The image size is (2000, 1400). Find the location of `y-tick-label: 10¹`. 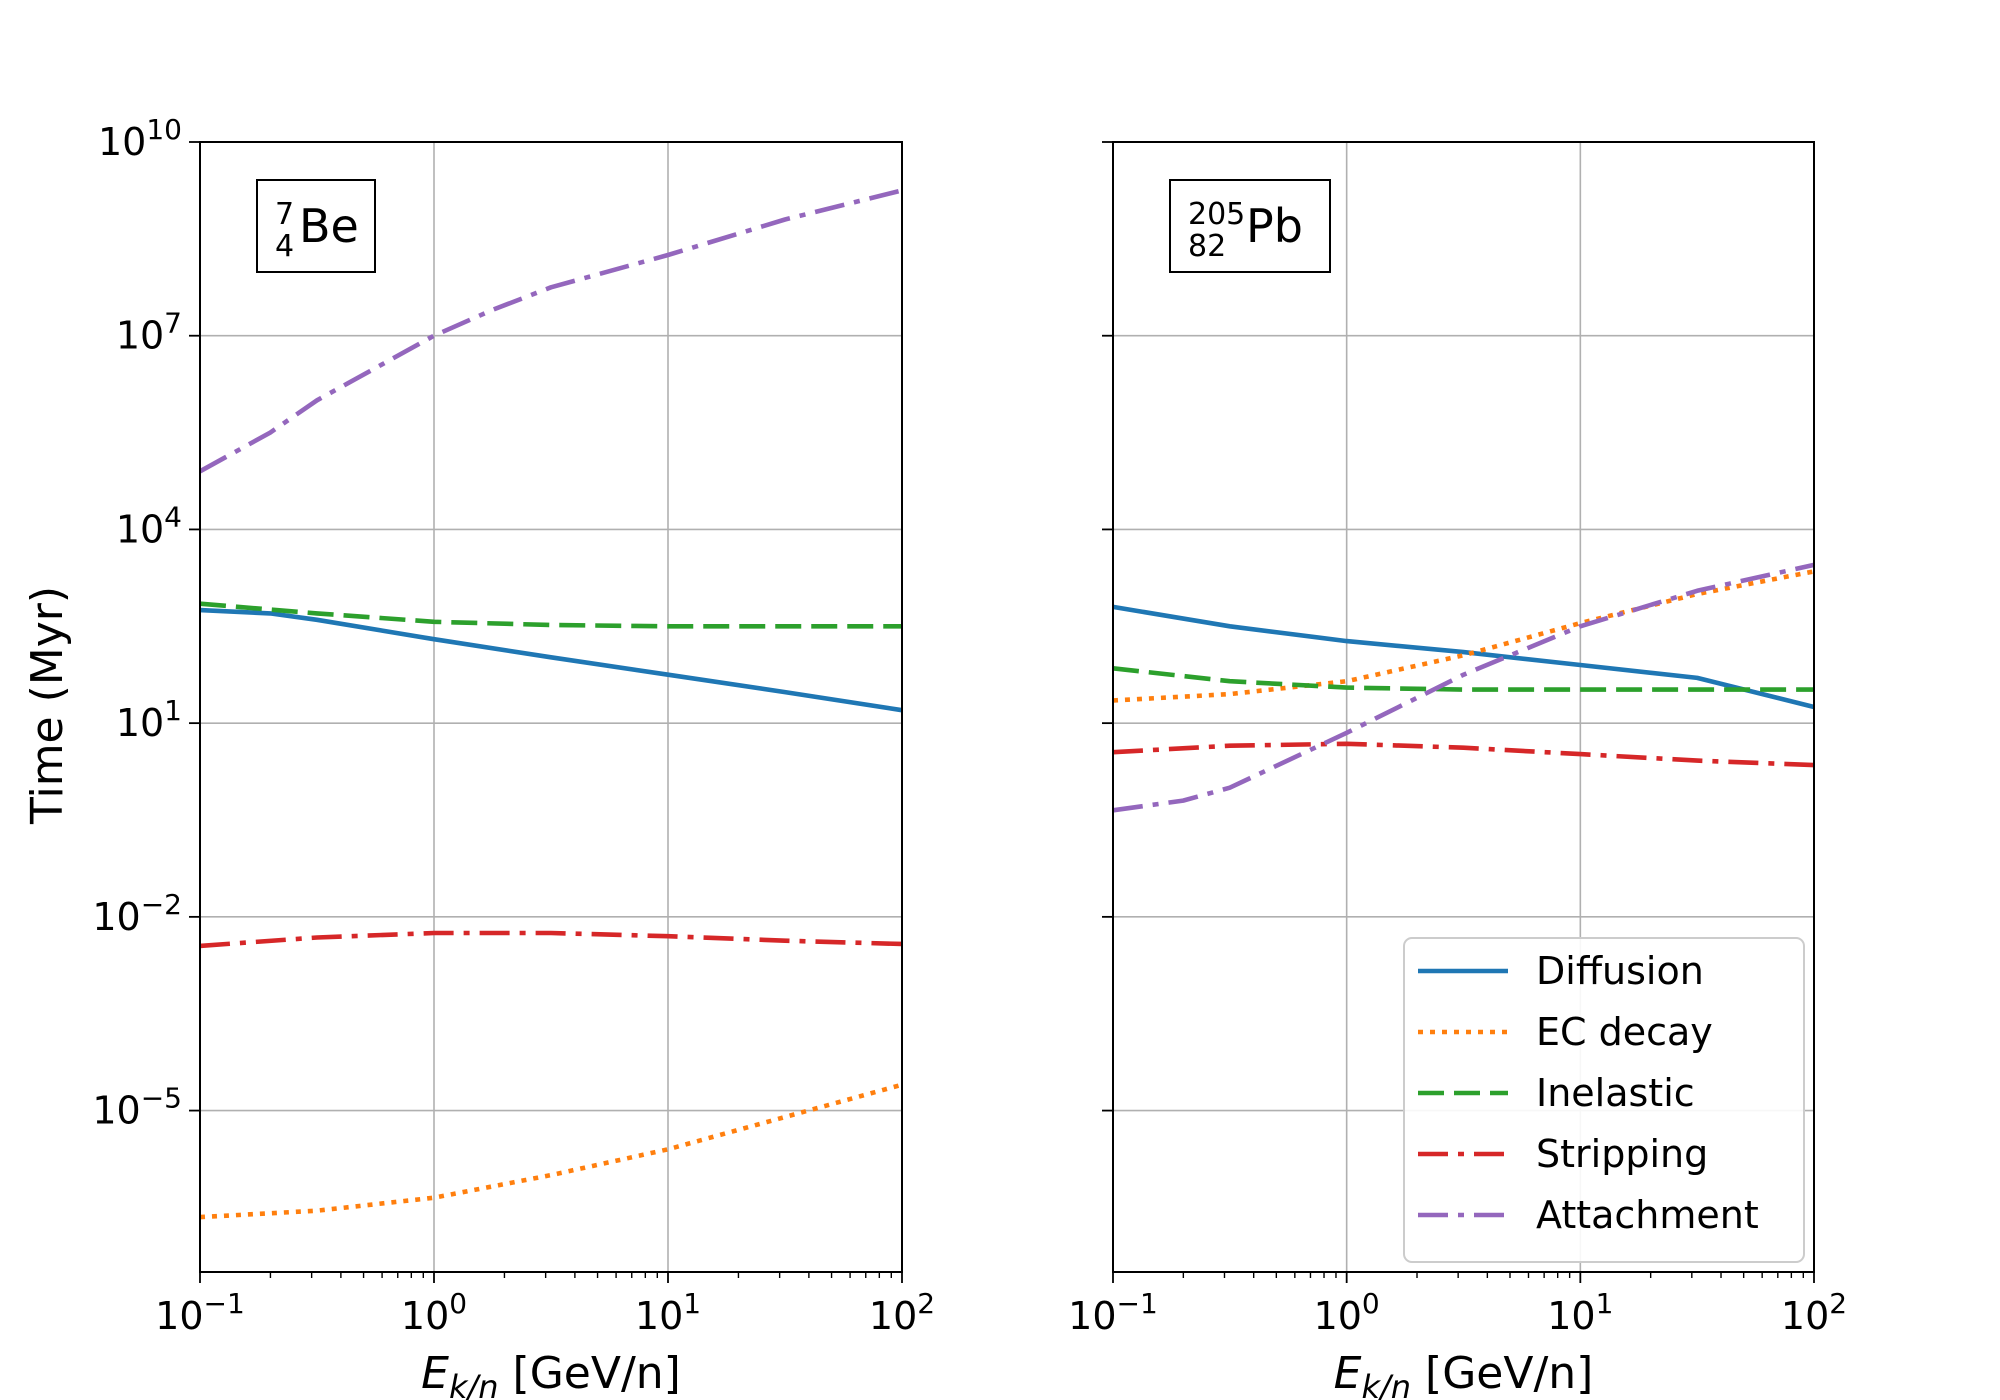

y-tick-label: 10¹ is located at coordinates (149, 719).